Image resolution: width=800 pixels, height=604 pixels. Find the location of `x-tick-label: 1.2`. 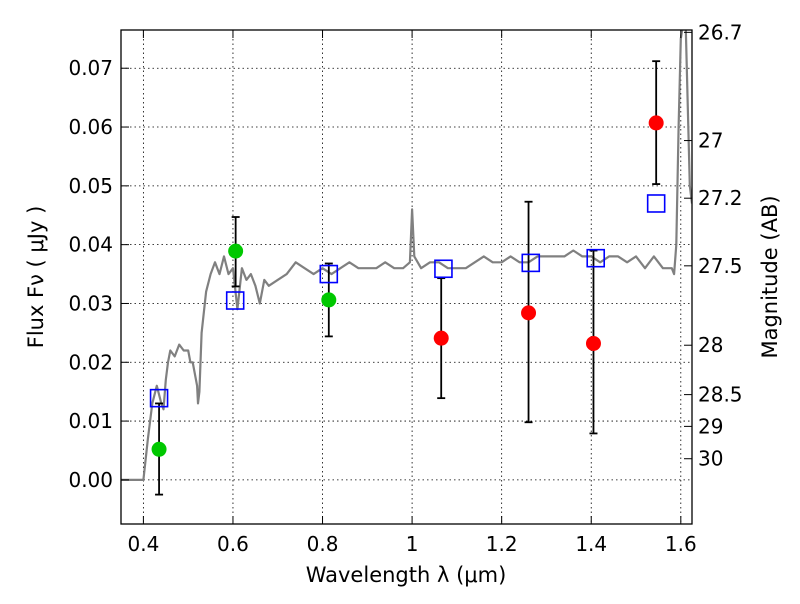

x-tick-label: 1.2 is located at coordinates (502, 544).